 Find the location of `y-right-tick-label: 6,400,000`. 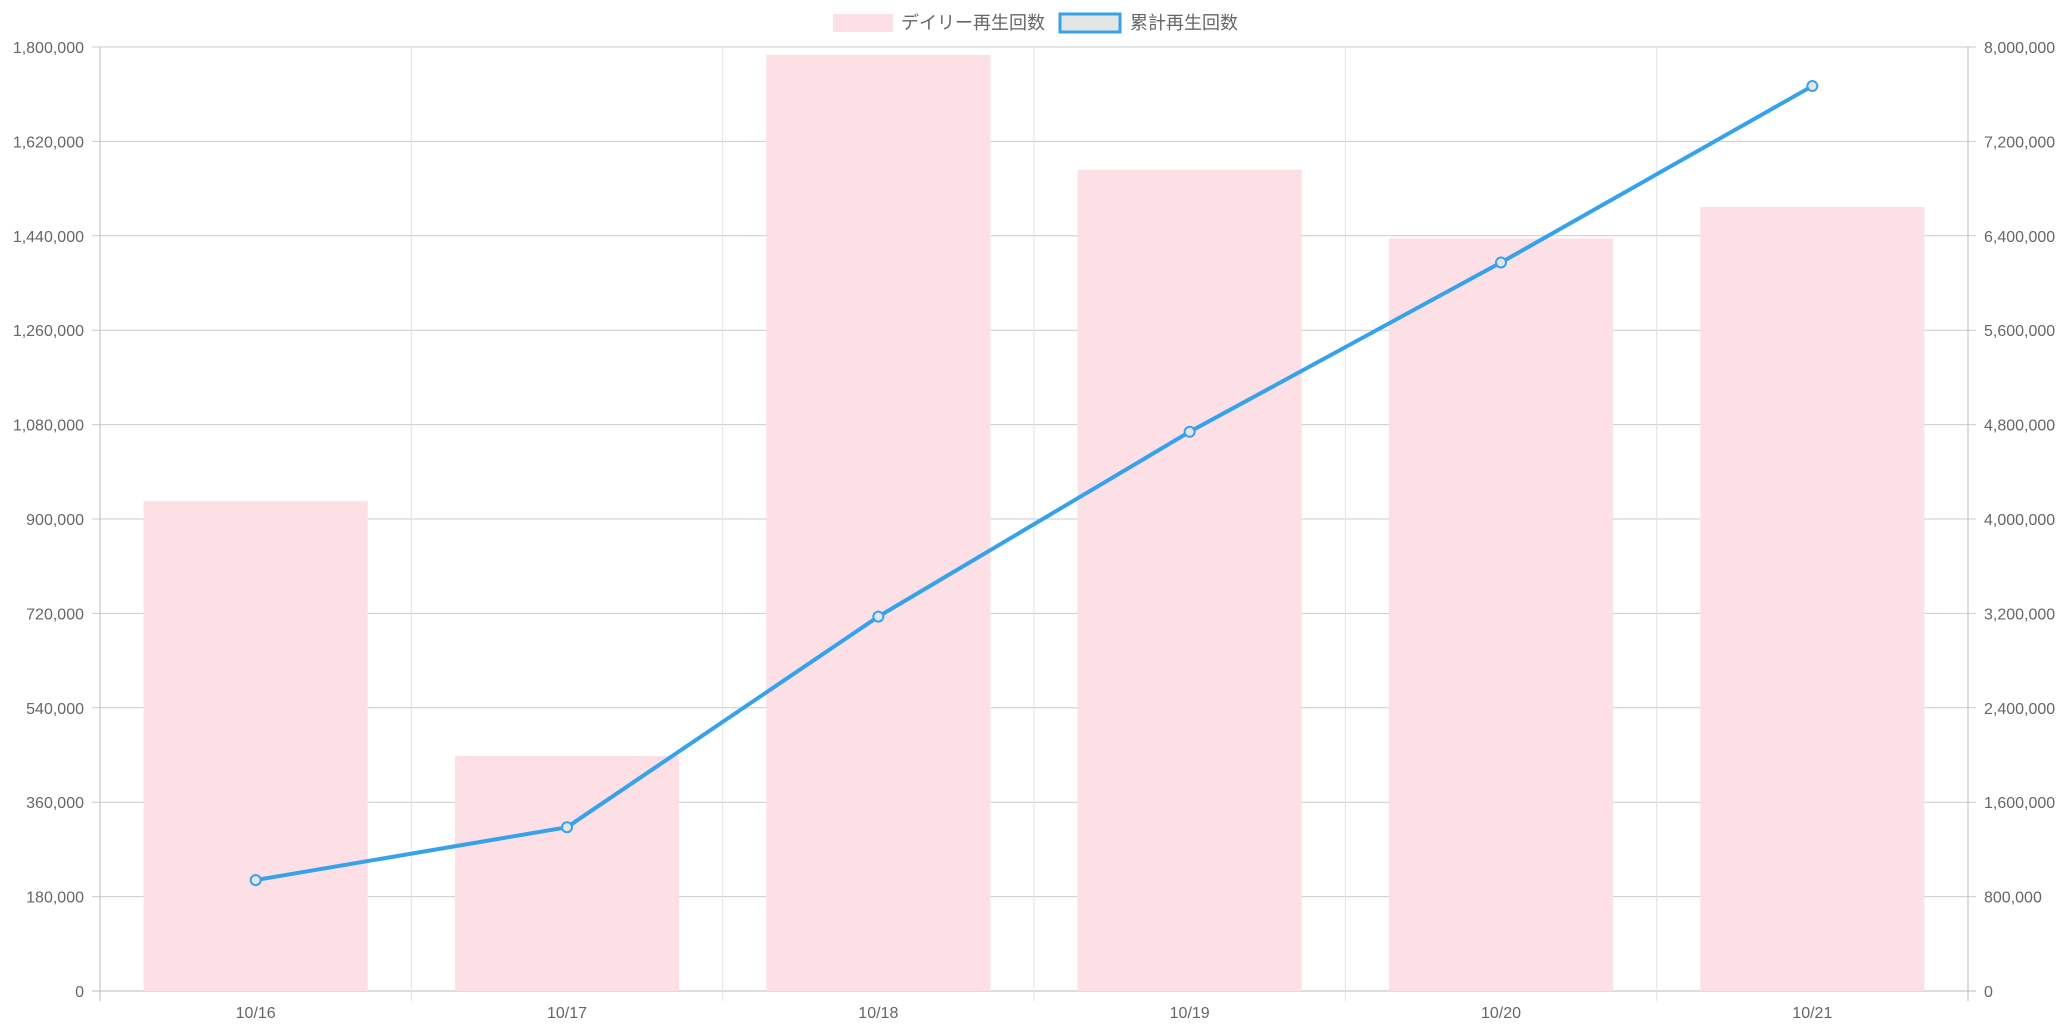

y-right-tick-label: 6,400,000 is located at coordinates (2019, 237).